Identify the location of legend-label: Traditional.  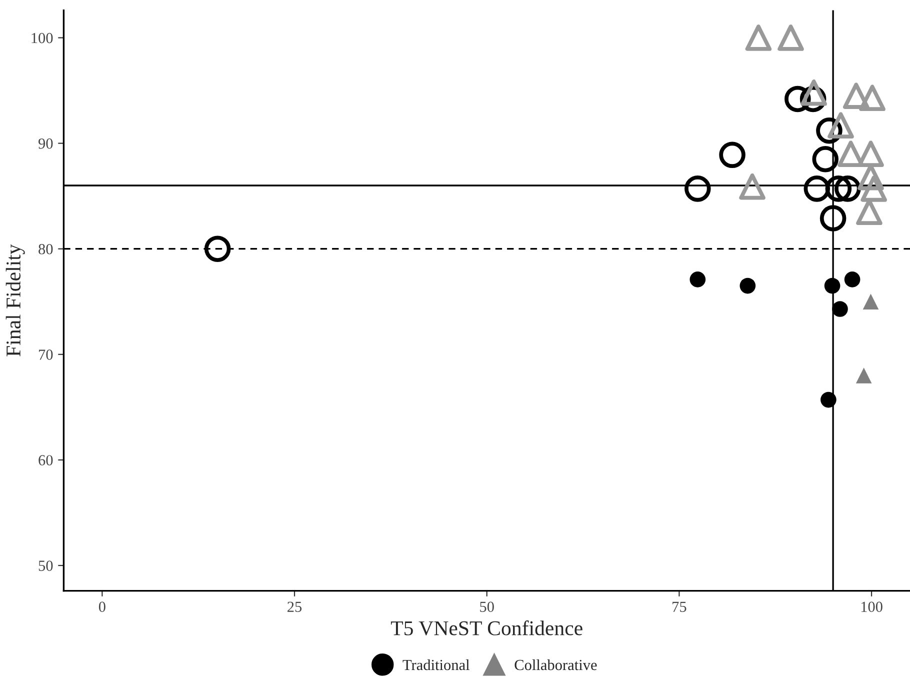
(436, 664).